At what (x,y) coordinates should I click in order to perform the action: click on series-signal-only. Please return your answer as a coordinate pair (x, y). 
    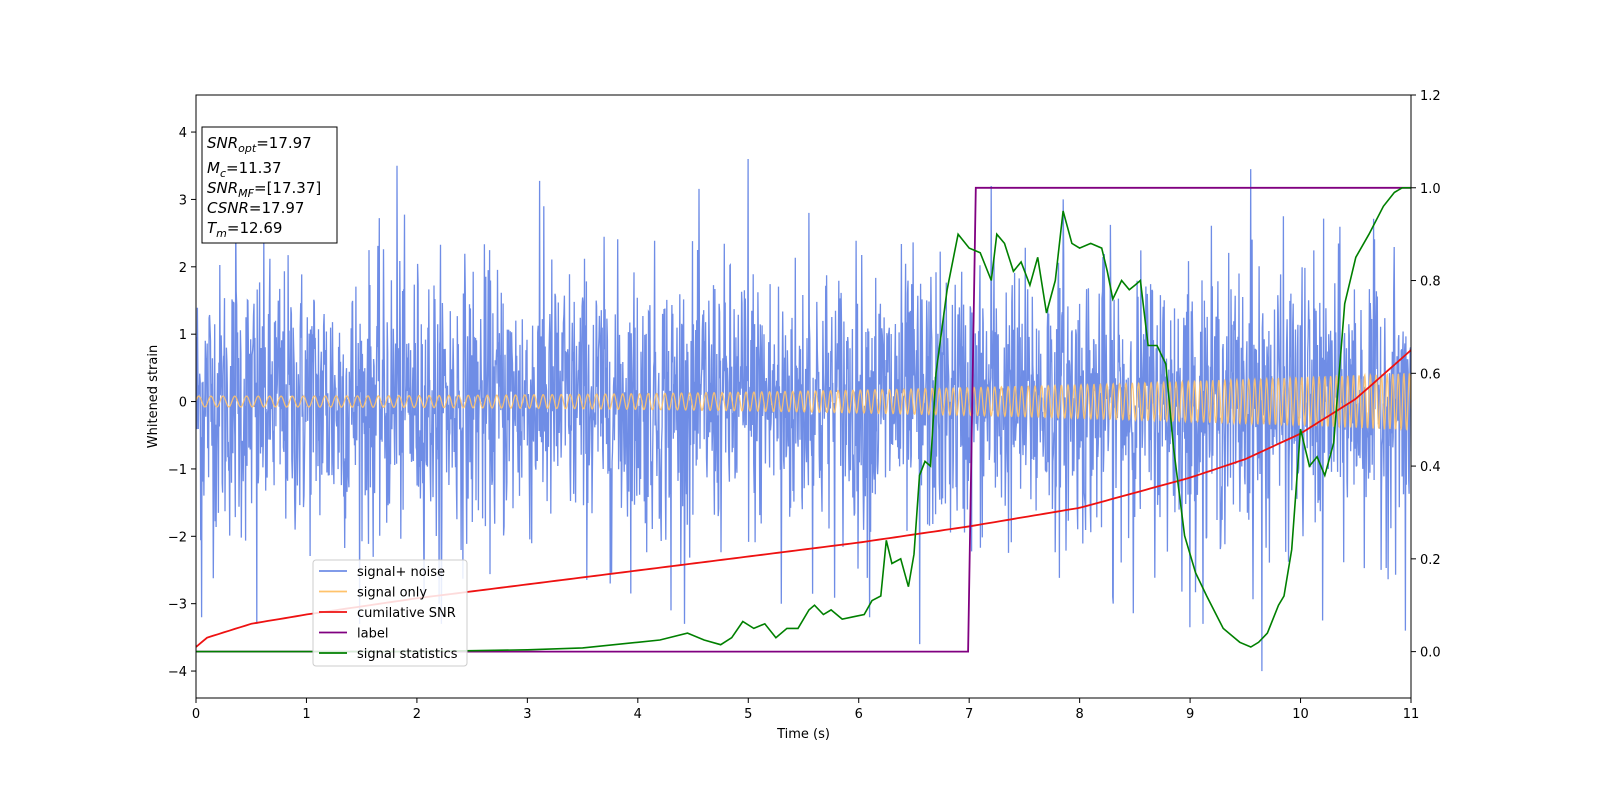
    Looking at the image, I should click on (803, 402).